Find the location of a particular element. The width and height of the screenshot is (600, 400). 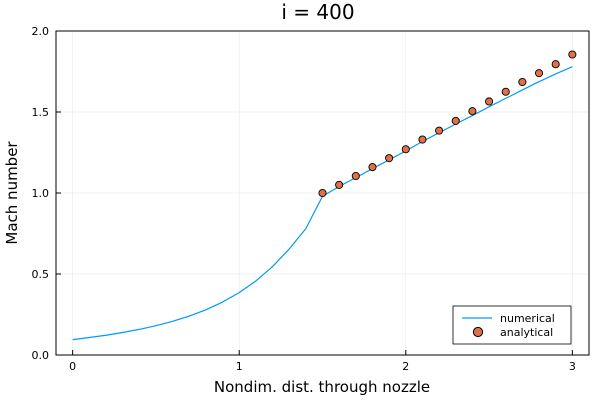

x-axis-label: Nondim. dist. through nozzle is located at coordinates (322, 387).